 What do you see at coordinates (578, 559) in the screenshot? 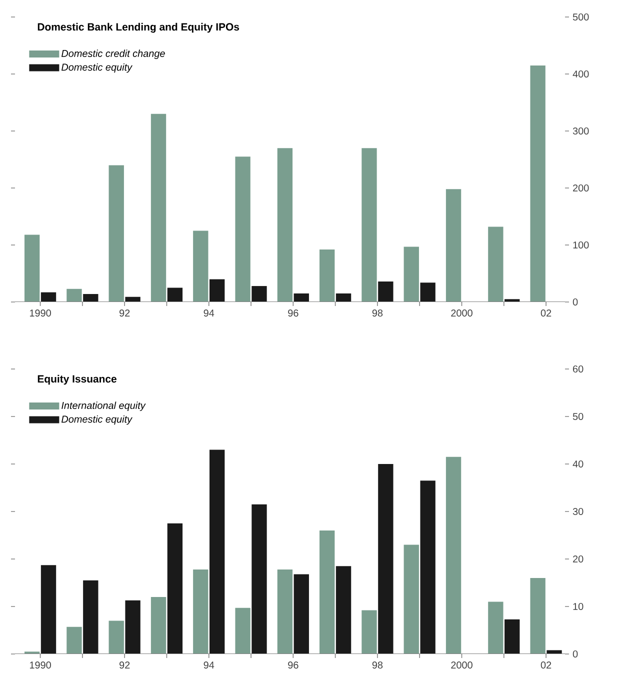
I see `y-tick-label: 20` at bounding box center [578, 559].